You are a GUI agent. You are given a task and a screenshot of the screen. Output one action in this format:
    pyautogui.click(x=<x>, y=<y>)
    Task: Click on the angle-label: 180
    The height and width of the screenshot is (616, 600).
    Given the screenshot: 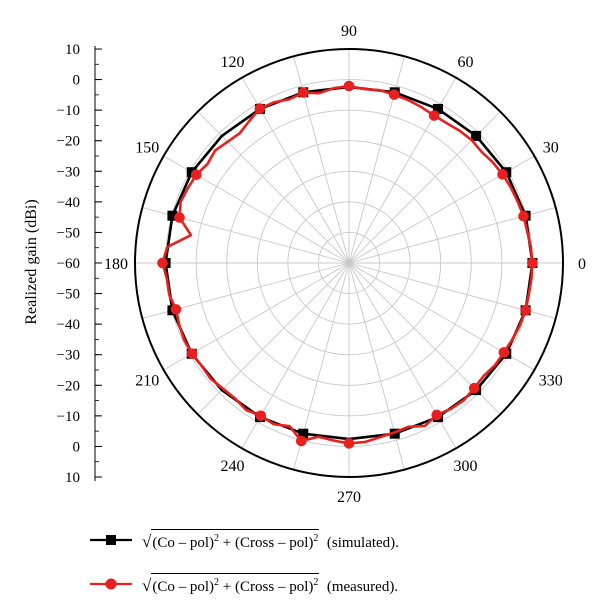 What is the action you would take?
    pyautogui.click(x=116, y=264)
    